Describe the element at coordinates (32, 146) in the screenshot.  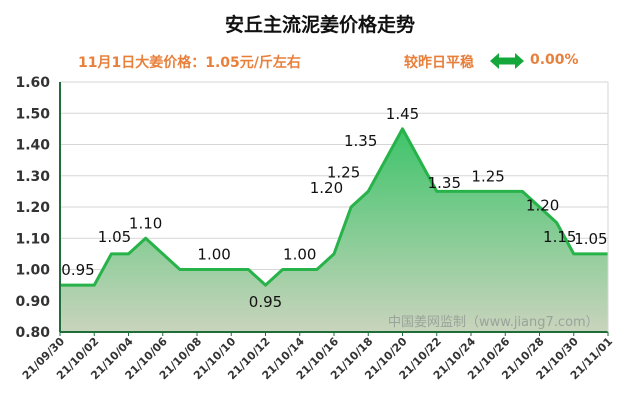
I see `y-tick-label: 1.40` at that location.